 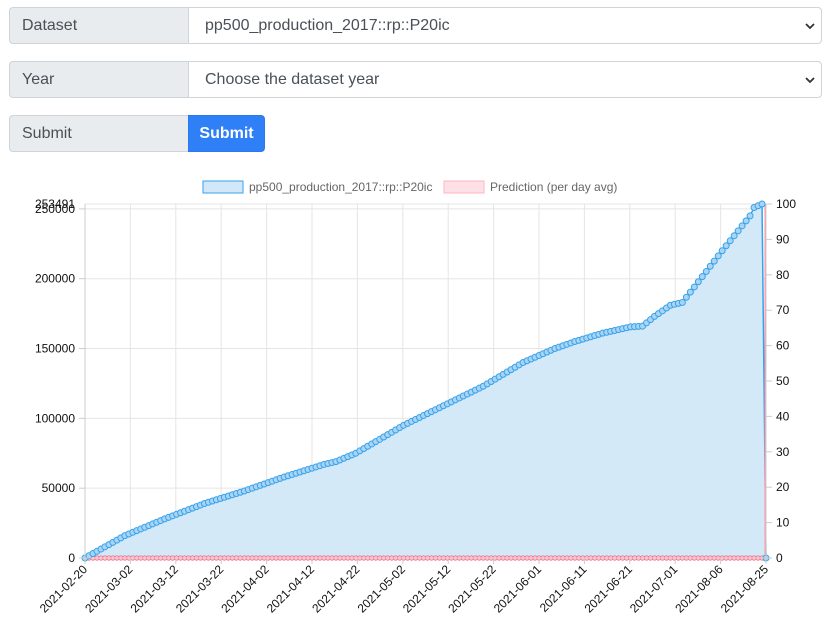 I want to click on y-right-tick-label: 20, so click(x=783, y=487).